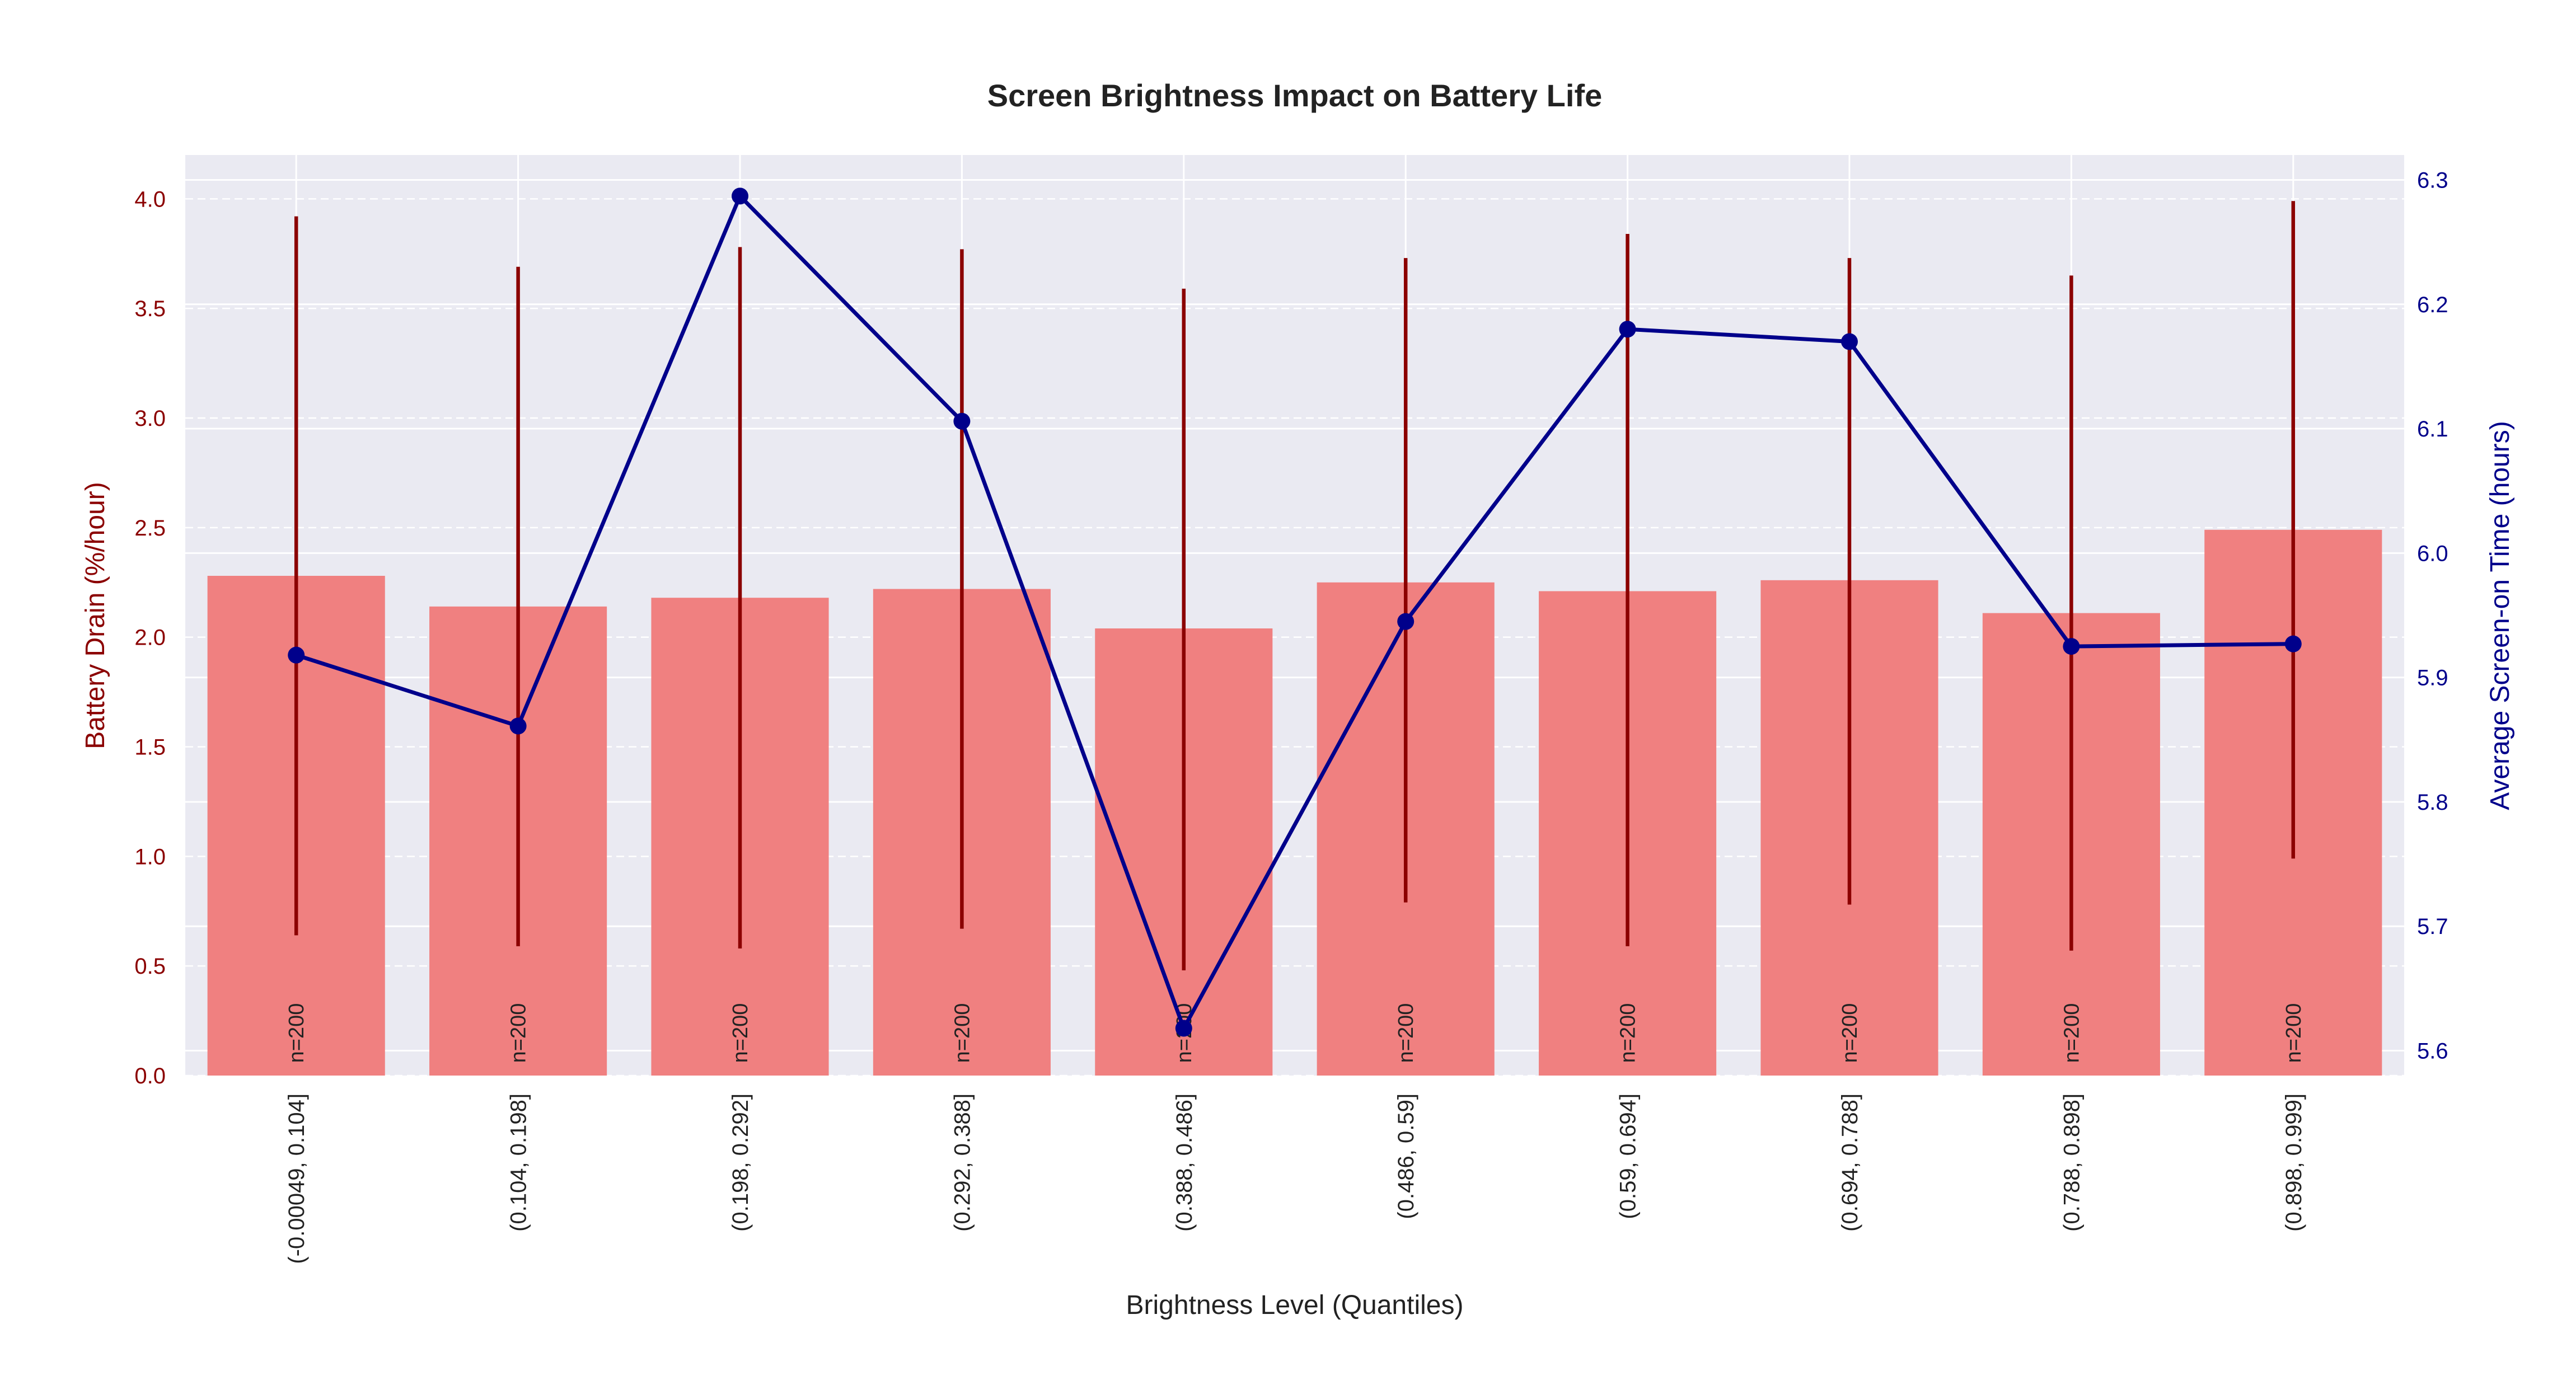  What do you see at coordinates (2432, 1051) in the screenshot?
I see `right-tick-label: 5.6` at bounding box center [2432, 1051].